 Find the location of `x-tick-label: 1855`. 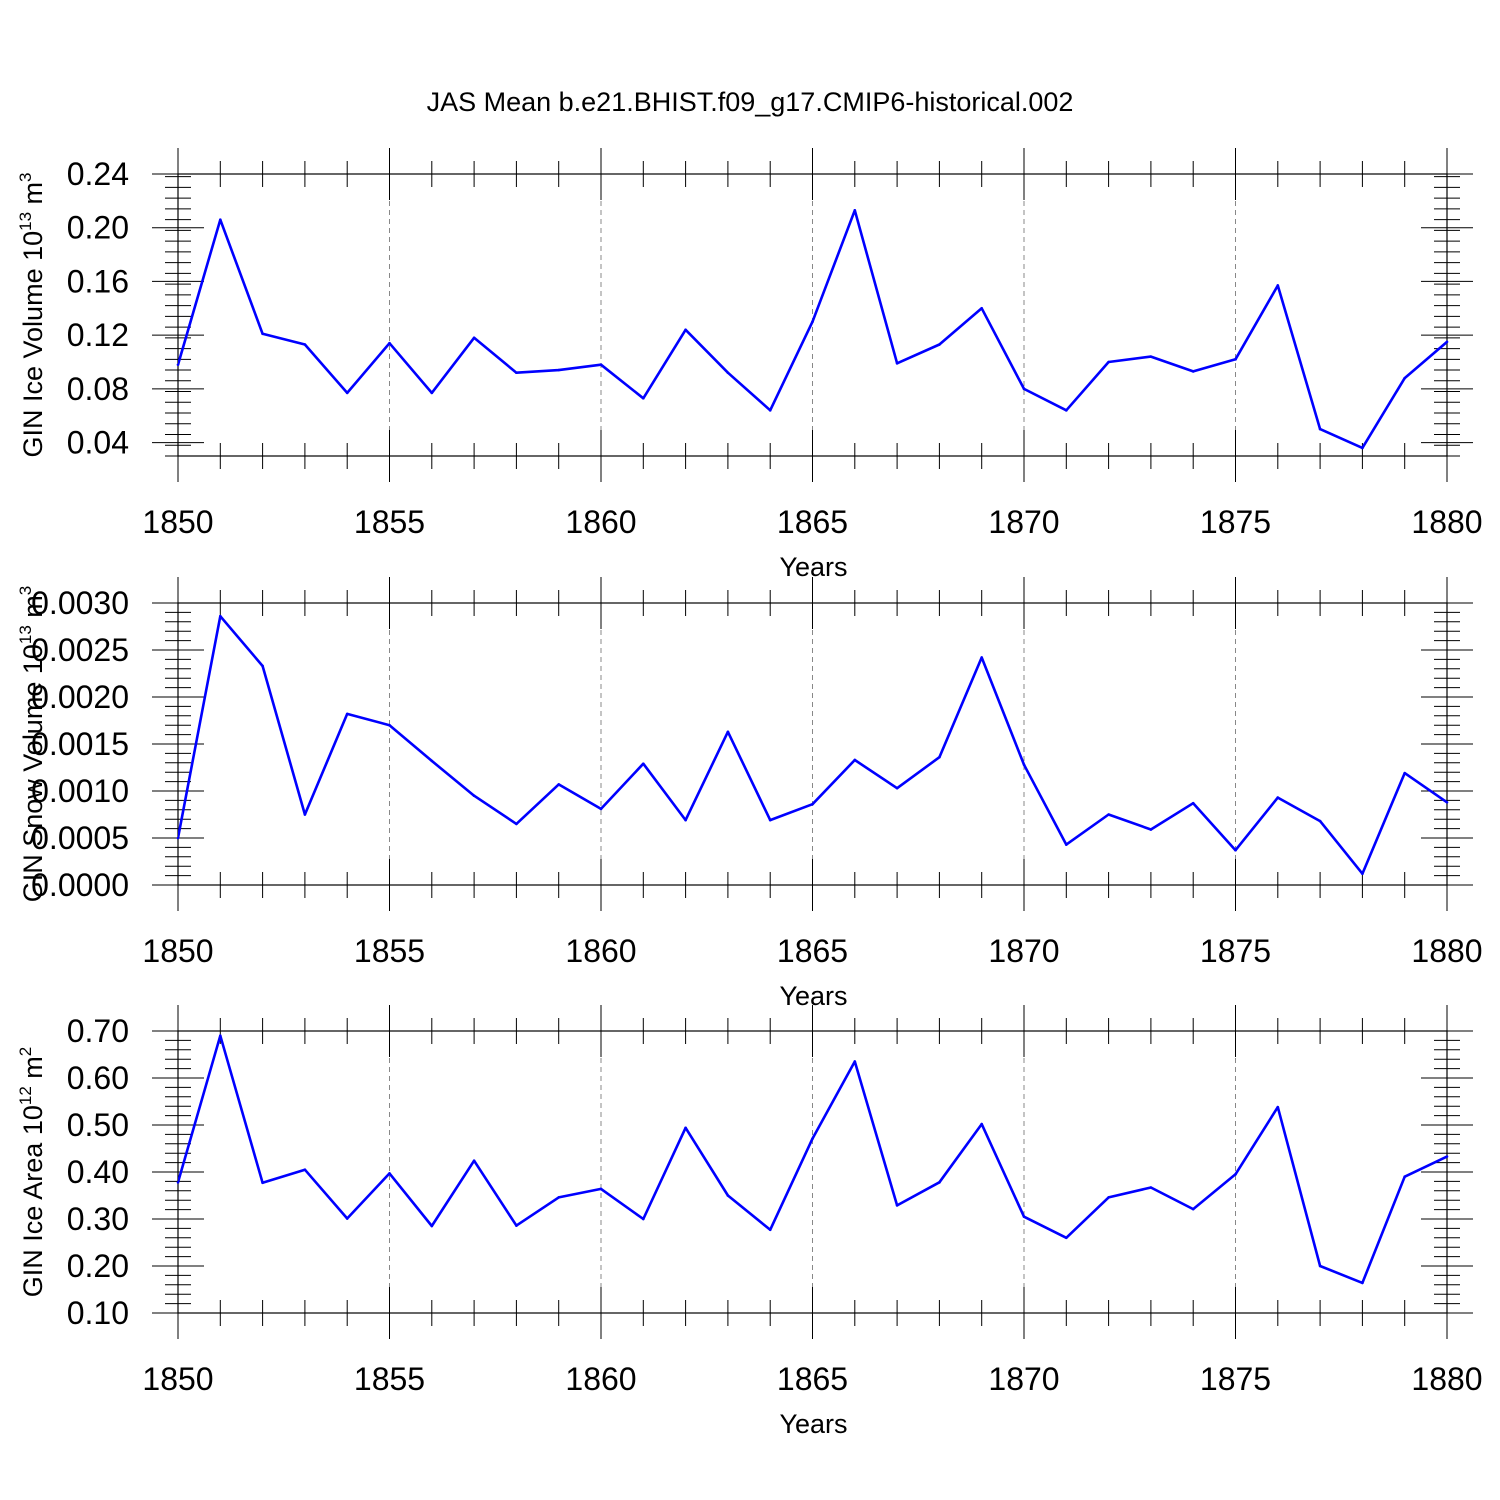

x-tick-label: 1855 is located at coordinates (389, 522).